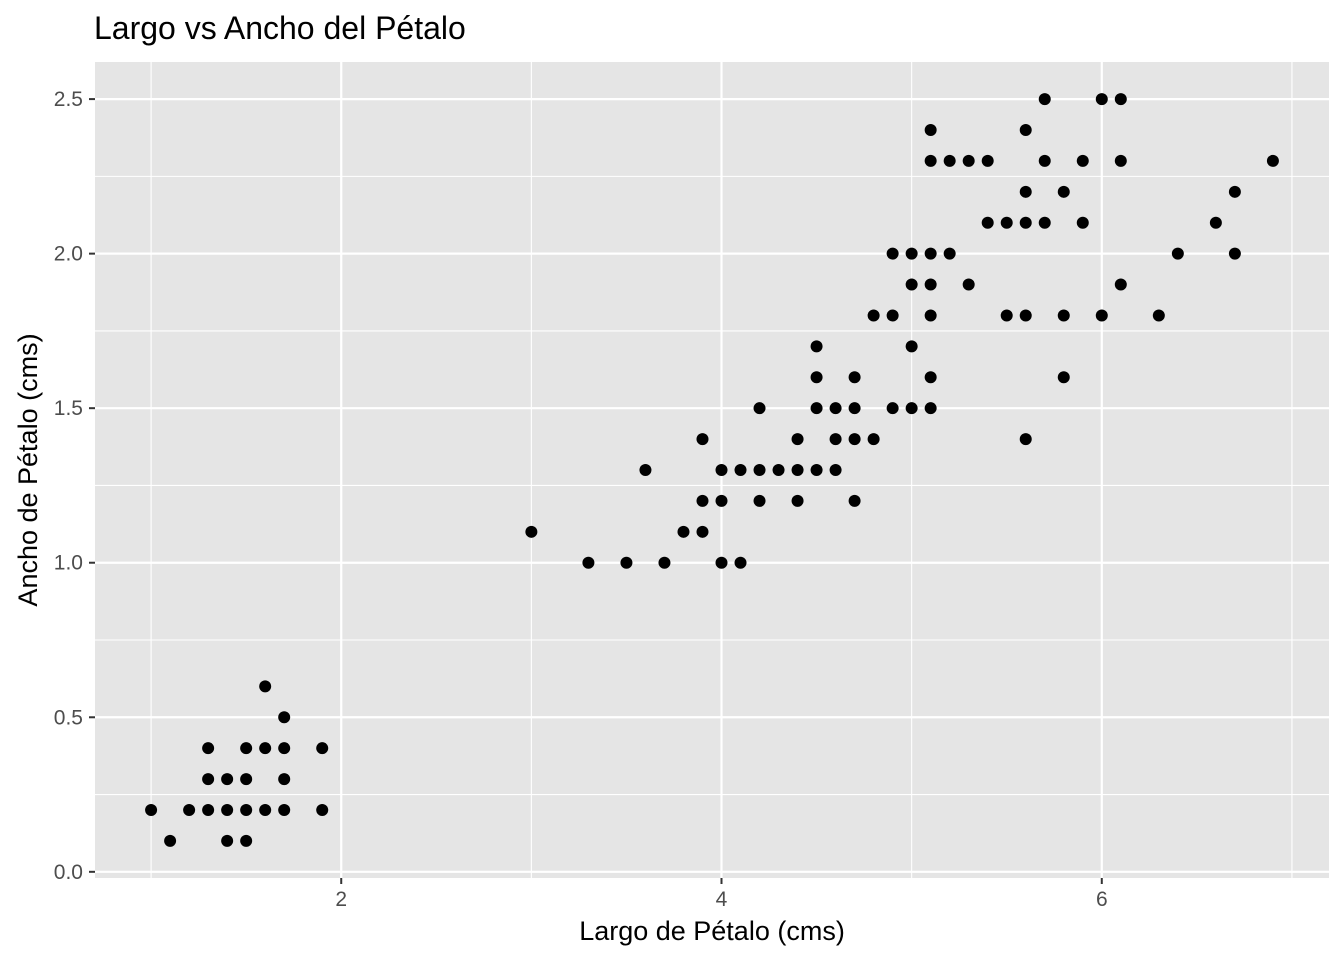 The image size is (1344, 960). What do you see at coordinates (68, 872) in the screenshot?
I see `y-tick-label: 0.0` at bounding box center [68, 872].